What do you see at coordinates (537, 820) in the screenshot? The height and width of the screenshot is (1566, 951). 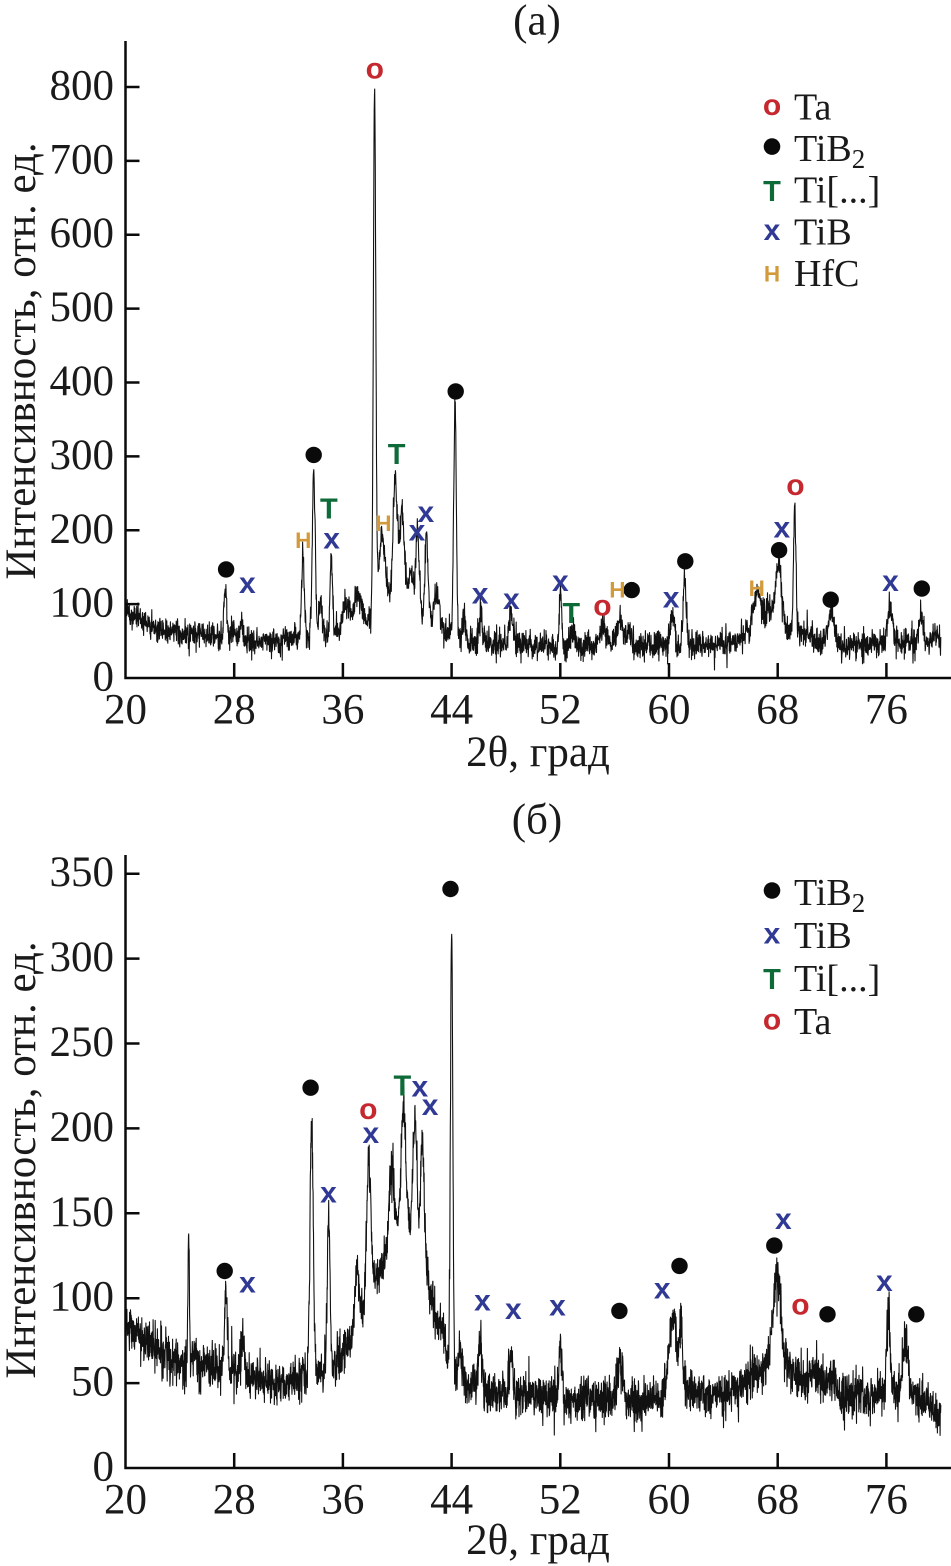 I see `svg-text: (б)` at bounding box center [537, 820].